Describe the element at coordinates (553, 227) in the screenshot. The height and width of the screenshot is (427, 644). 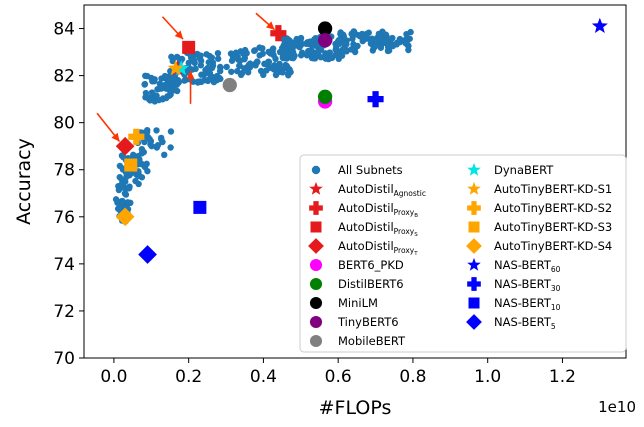
I see `legend-label: AutoTinyBERT-KD-S3` at that location.